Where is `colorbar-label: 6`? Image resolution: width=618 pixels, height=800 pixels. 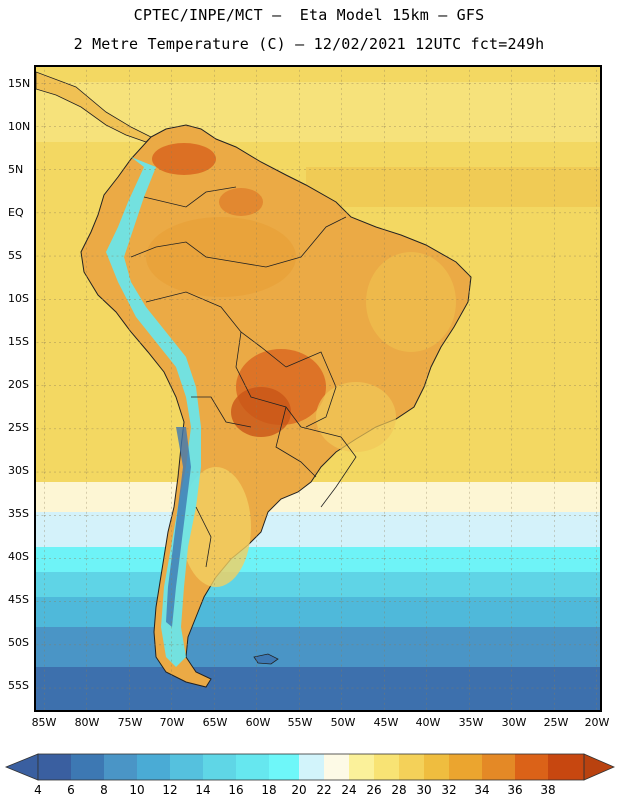
colorbar-label: 6 is located at coordinates (71, 790).